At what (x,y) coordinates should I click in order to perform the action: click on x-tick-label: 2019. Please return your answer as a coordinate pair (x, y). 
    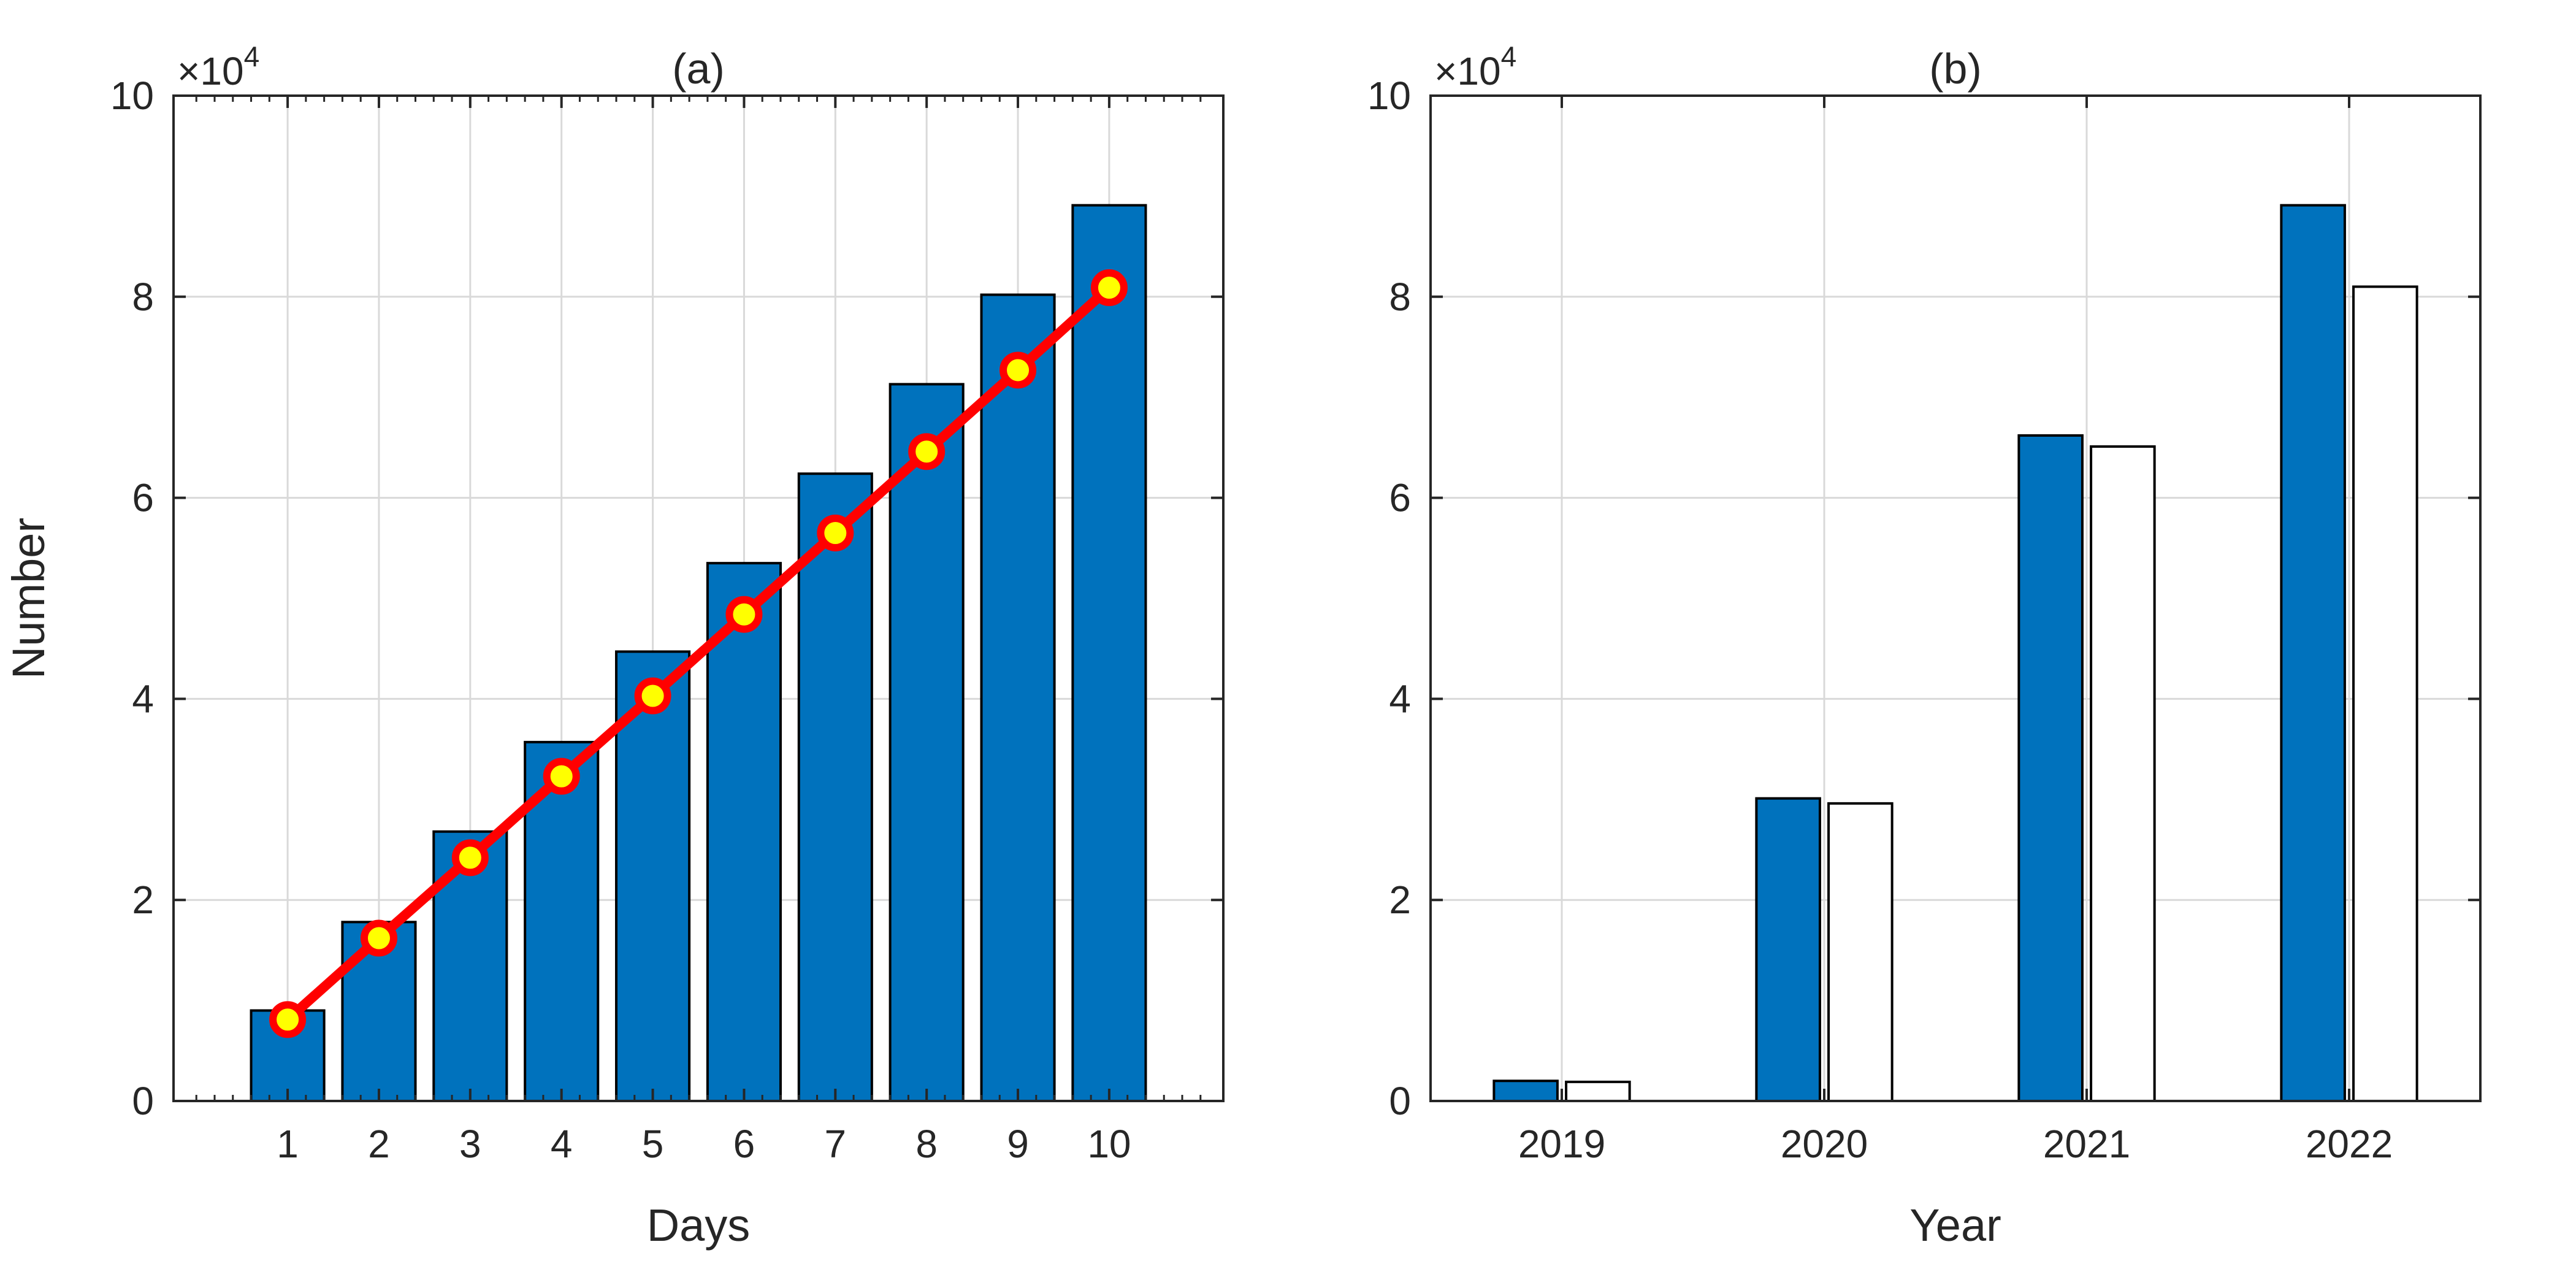
    Looking at the image, I should click on (1561, 1144).